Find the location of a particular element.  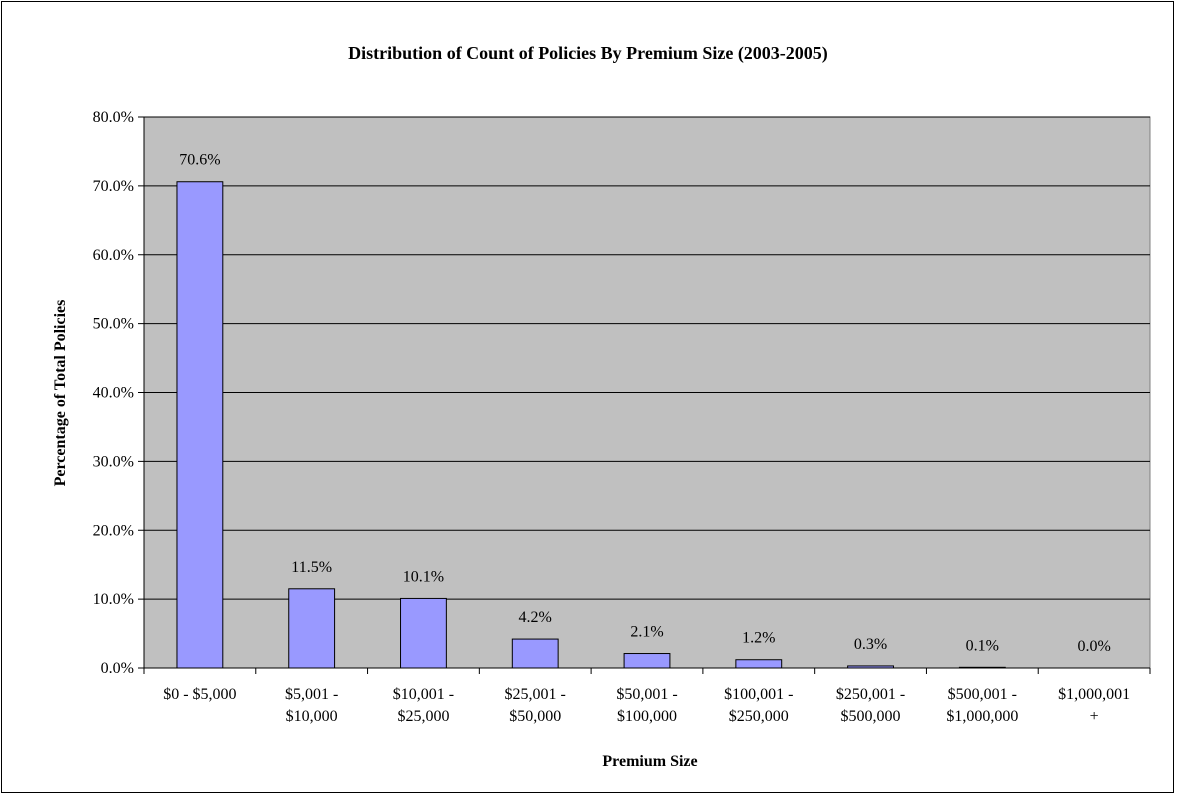

x-tick-label: $10,000 is located at coordinates (312, 716).